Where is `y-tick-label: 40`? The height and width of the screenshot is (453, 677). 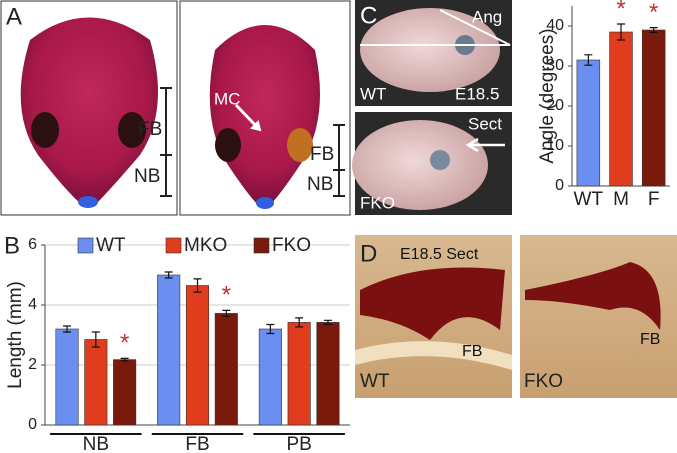
y-tick-label: 40 is located at coordinates (555, 25).